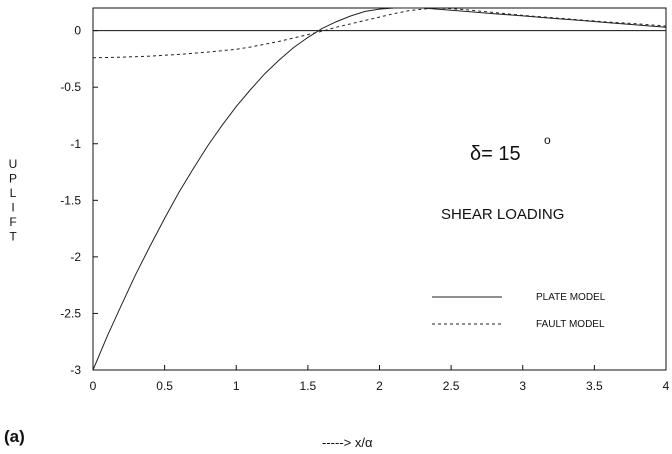 The height and width of the screenshot is (454, 672). Describe the element at coordinates (77, 31) in the screenshot. I see `y-tick-label: 0` at that location.